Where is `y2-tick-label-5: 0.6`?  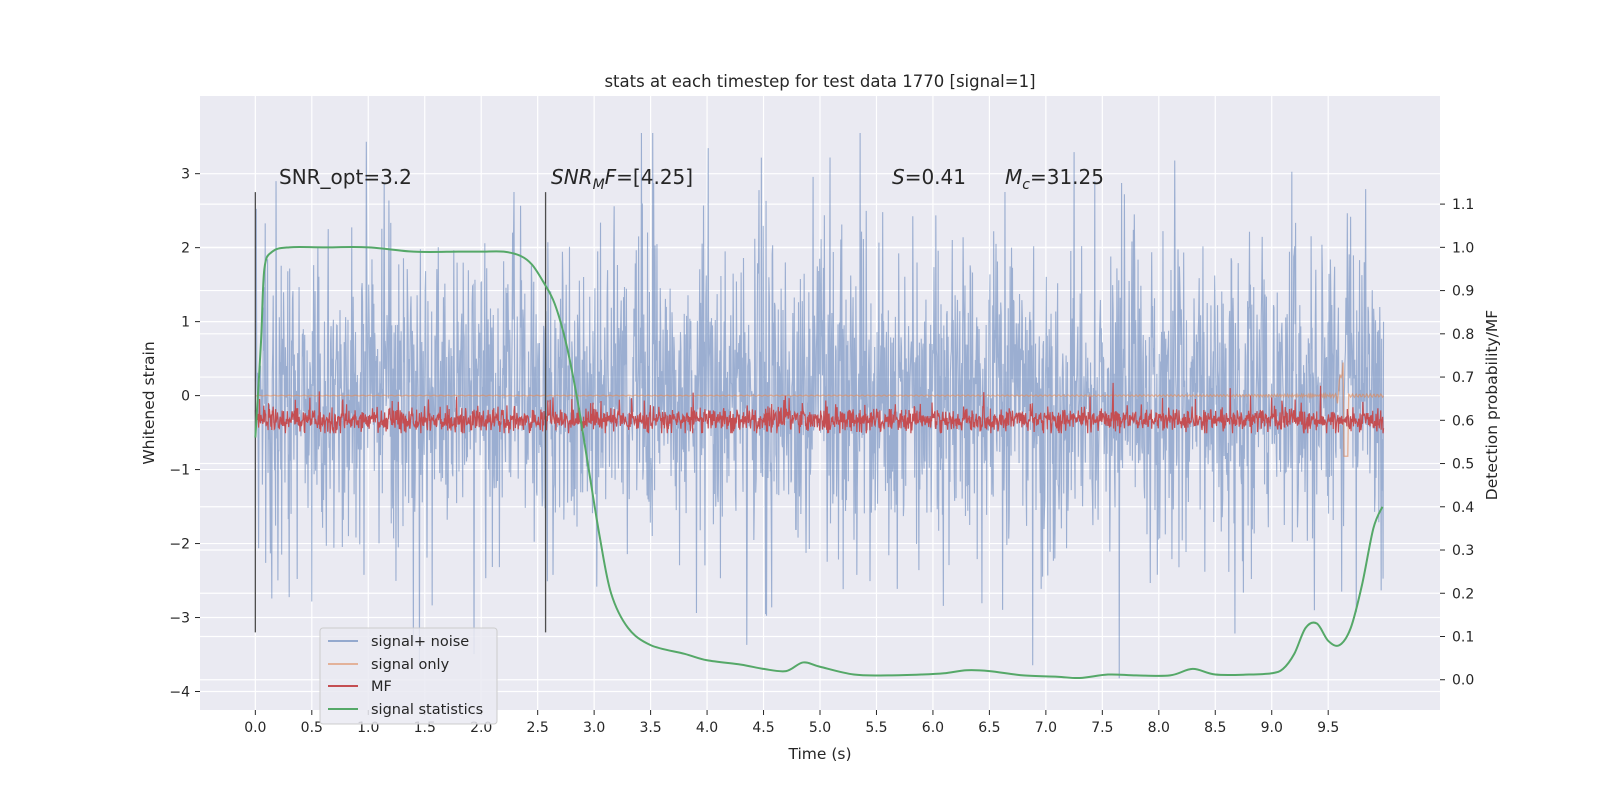 y2-tick-label-5: 0.6 is located at coordinates (1463, 421).